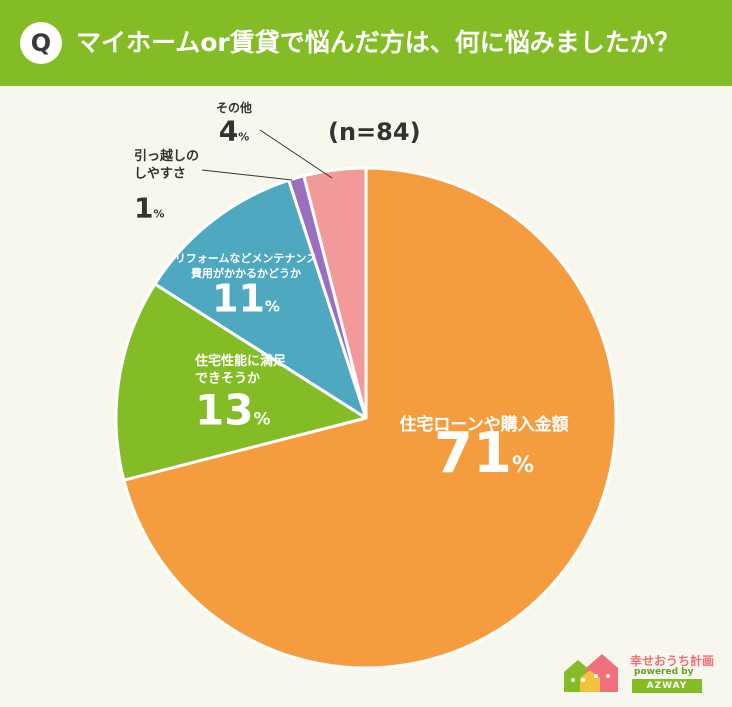 The image size is (732, 707). Describe the element at coordinates (378, 42) in the screenshot. I see `question-title: マイホームor賃貸で悩んだ方は、何に悩みましたか？` at that location.